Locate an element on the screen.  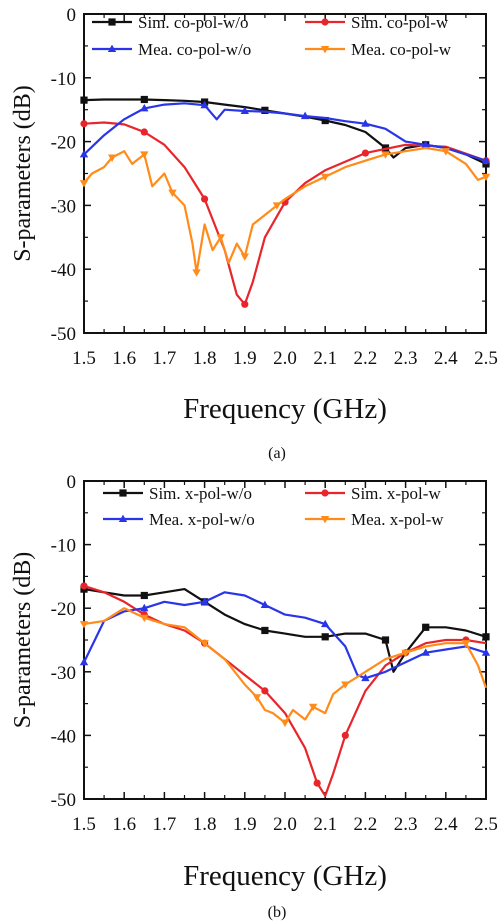
legend-label: Mea. co-pol-w/o is located at coordinates (194, 49).